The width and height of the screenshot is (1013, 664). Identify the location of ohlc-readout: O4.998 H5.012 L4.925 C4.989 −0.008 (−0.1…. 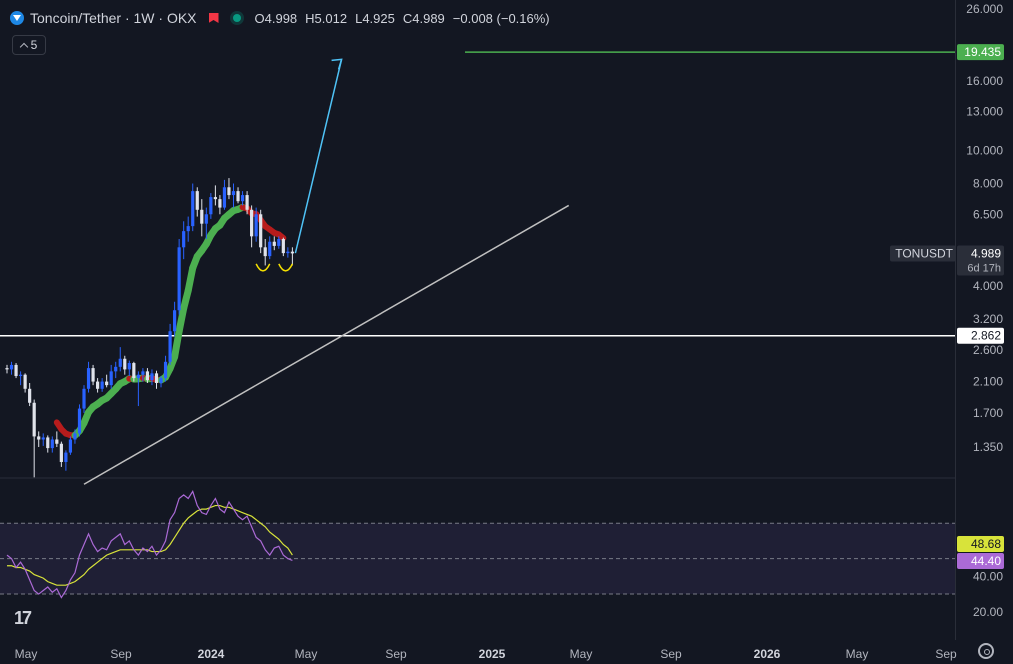
(402, 18).